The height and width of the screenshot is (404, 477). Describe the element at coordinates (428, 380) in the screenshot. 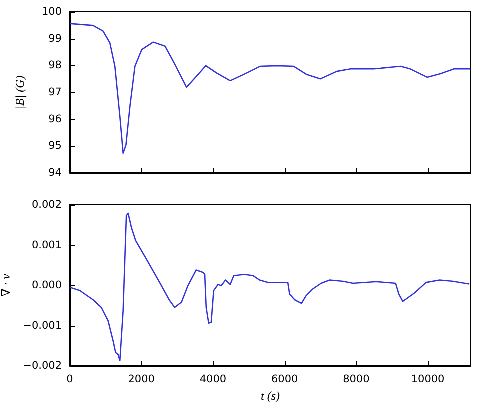

I see `x-tick-label: 10000` at that location.